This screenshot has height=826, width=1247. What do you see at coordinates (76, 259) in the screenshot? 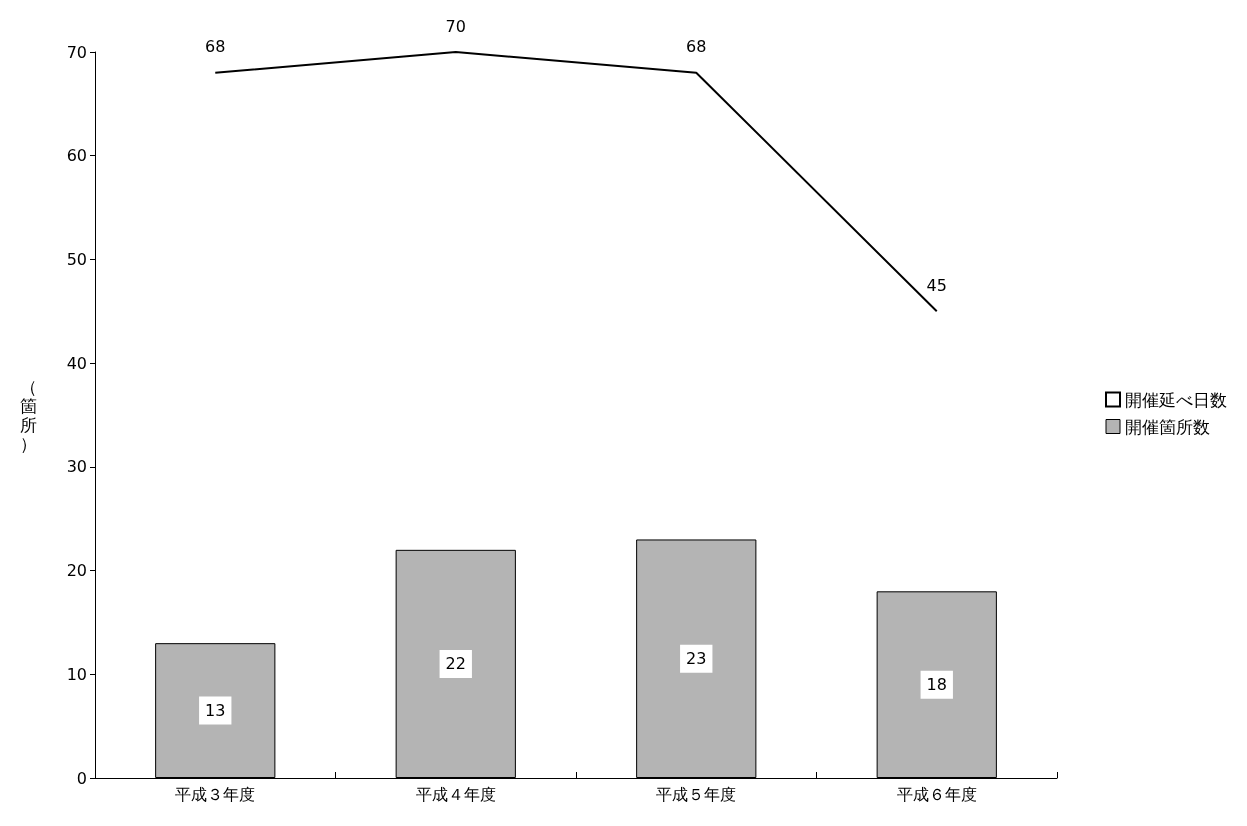
I see `y-tick-label: 50` at bounding box center [76, 259].